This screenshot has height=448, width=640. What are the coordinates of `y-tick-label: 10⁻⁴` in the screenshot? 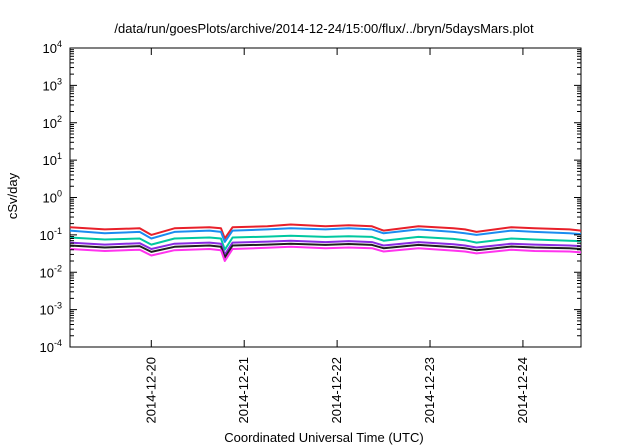 It's located at (51, 346).